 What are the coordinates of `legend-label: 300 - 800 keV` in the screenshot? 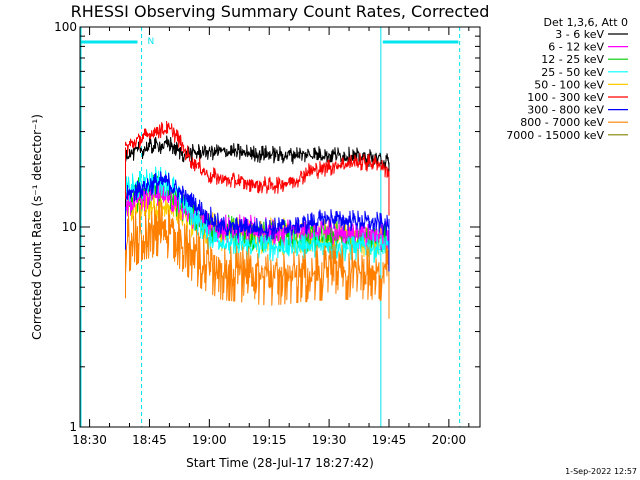 It's located at (565, 110).